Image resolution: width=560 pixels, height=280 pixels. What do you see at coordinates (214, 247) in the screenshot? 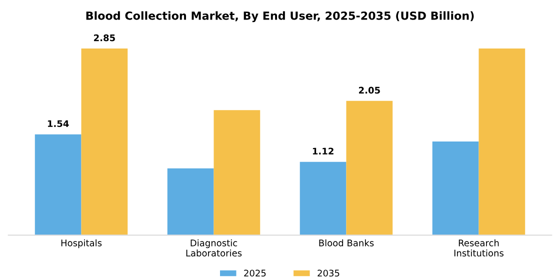
I see `x-tick-label: Diagnostic Laboratories` at bounding box center [214, 247].